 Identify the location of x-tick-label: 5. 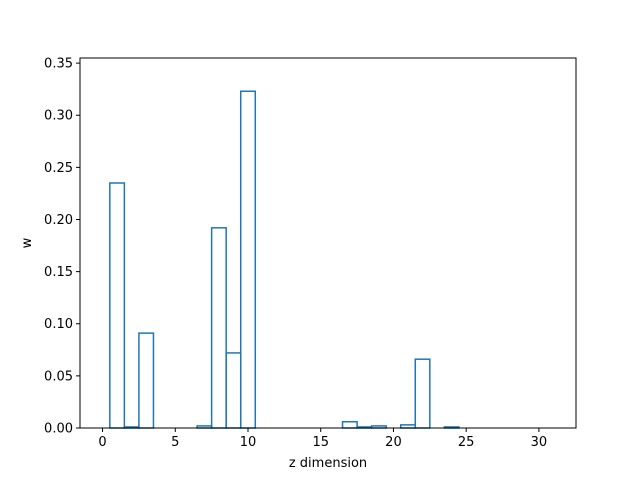
(175, 442).